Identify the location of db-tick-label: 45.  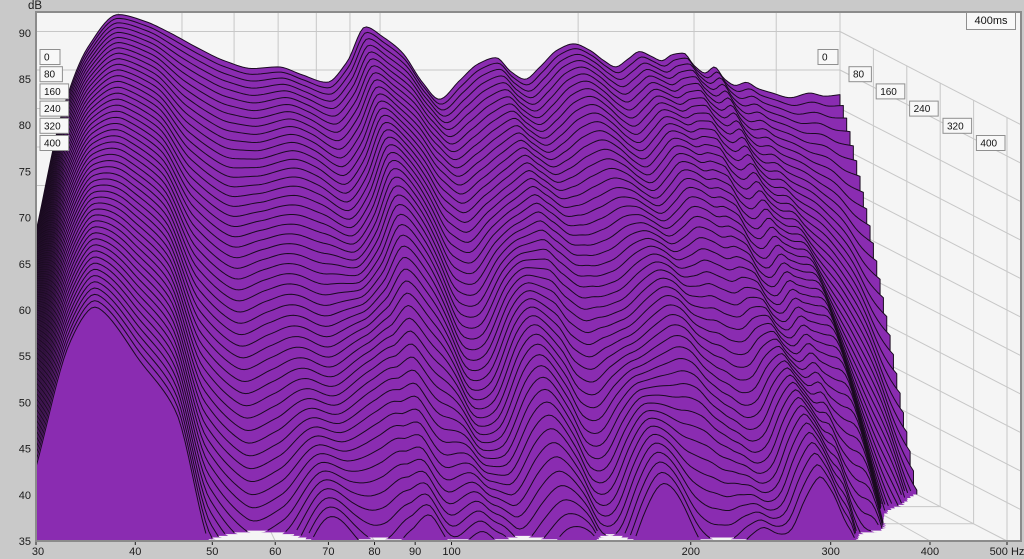
(25, 450).